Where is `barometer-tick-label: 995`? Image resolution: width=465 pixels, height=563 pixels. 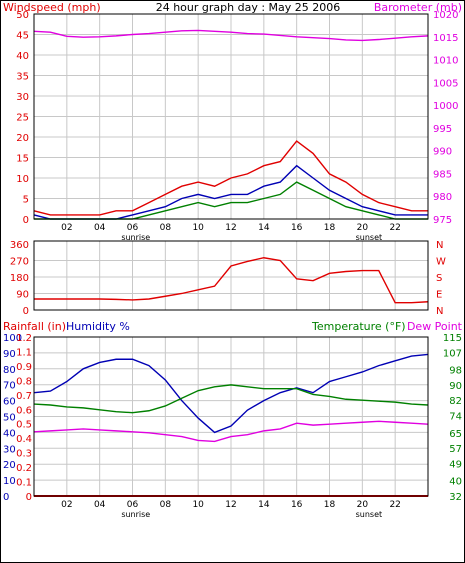 barometer-tick-label: 995 is located at coordinates (442, 129).